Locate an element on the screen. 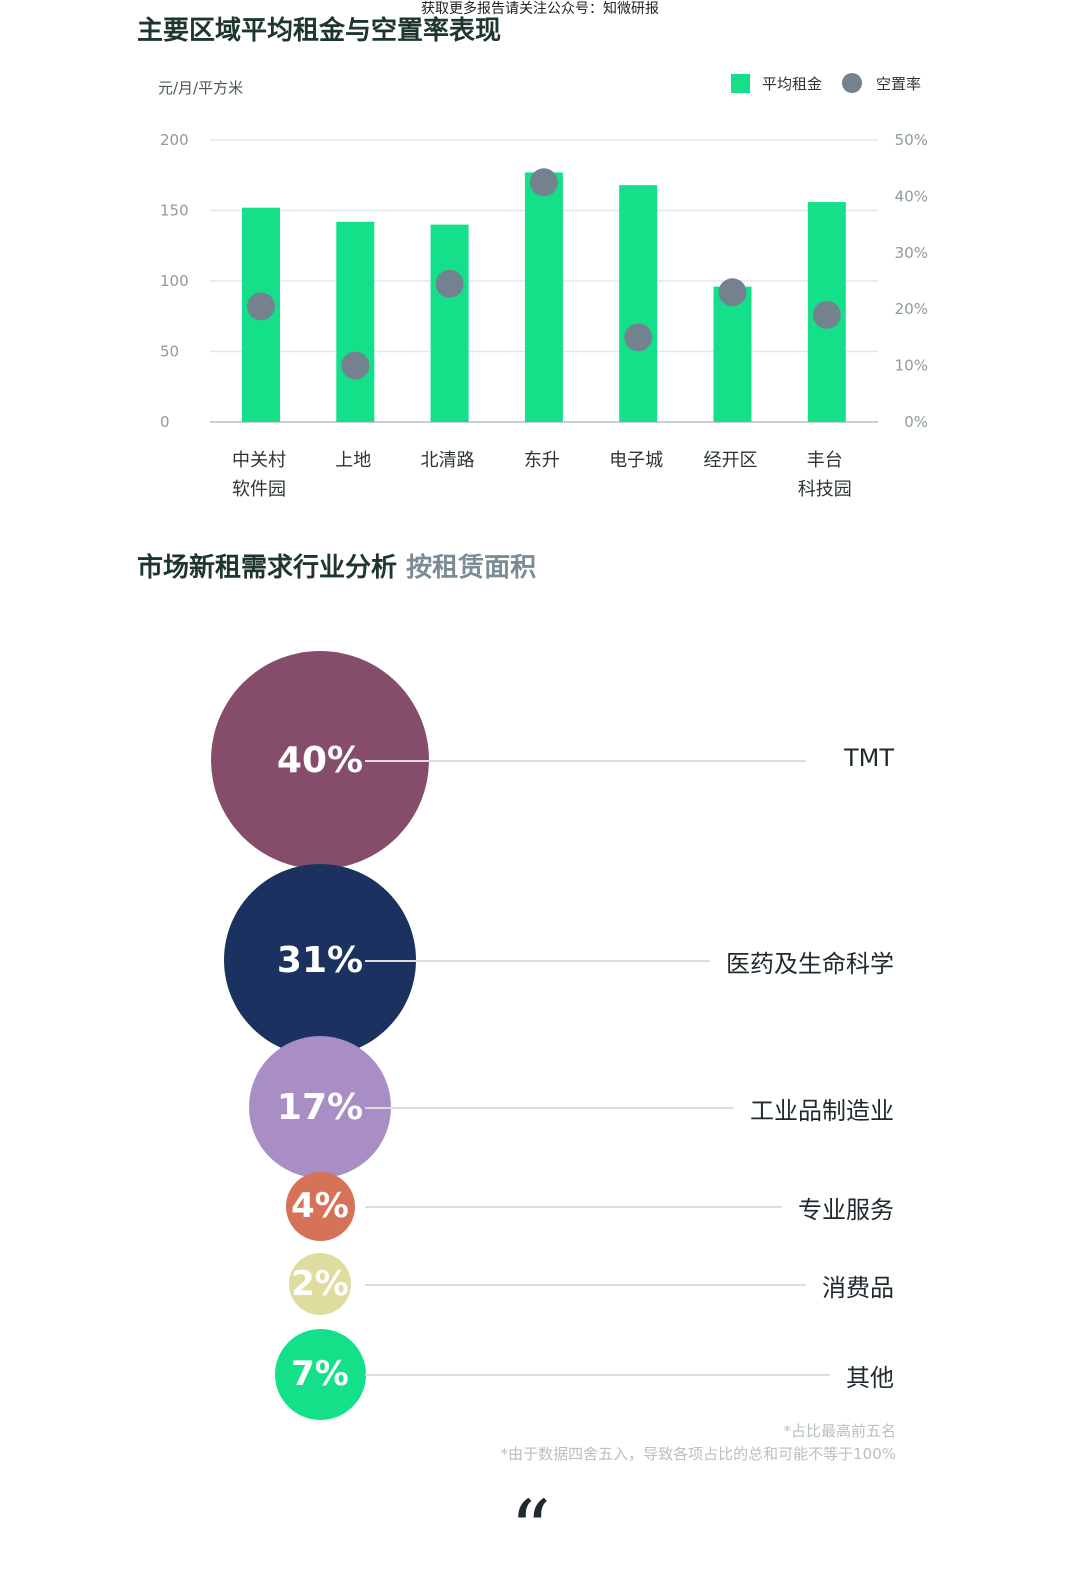  legend-bar-label: 平均租金 is located at coordinates (792, 84).